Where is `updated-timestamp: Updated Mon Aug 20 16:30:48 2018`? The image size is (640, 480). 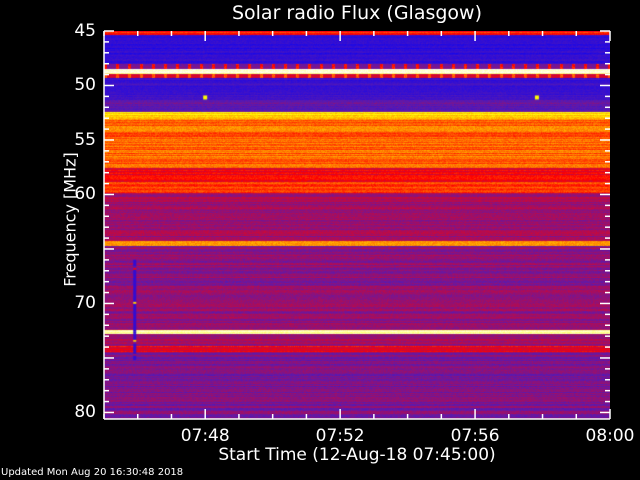
updated-timestamp: Updated Mon Aug 20 16:30:48 2018 is located at coordinates (92, 472).